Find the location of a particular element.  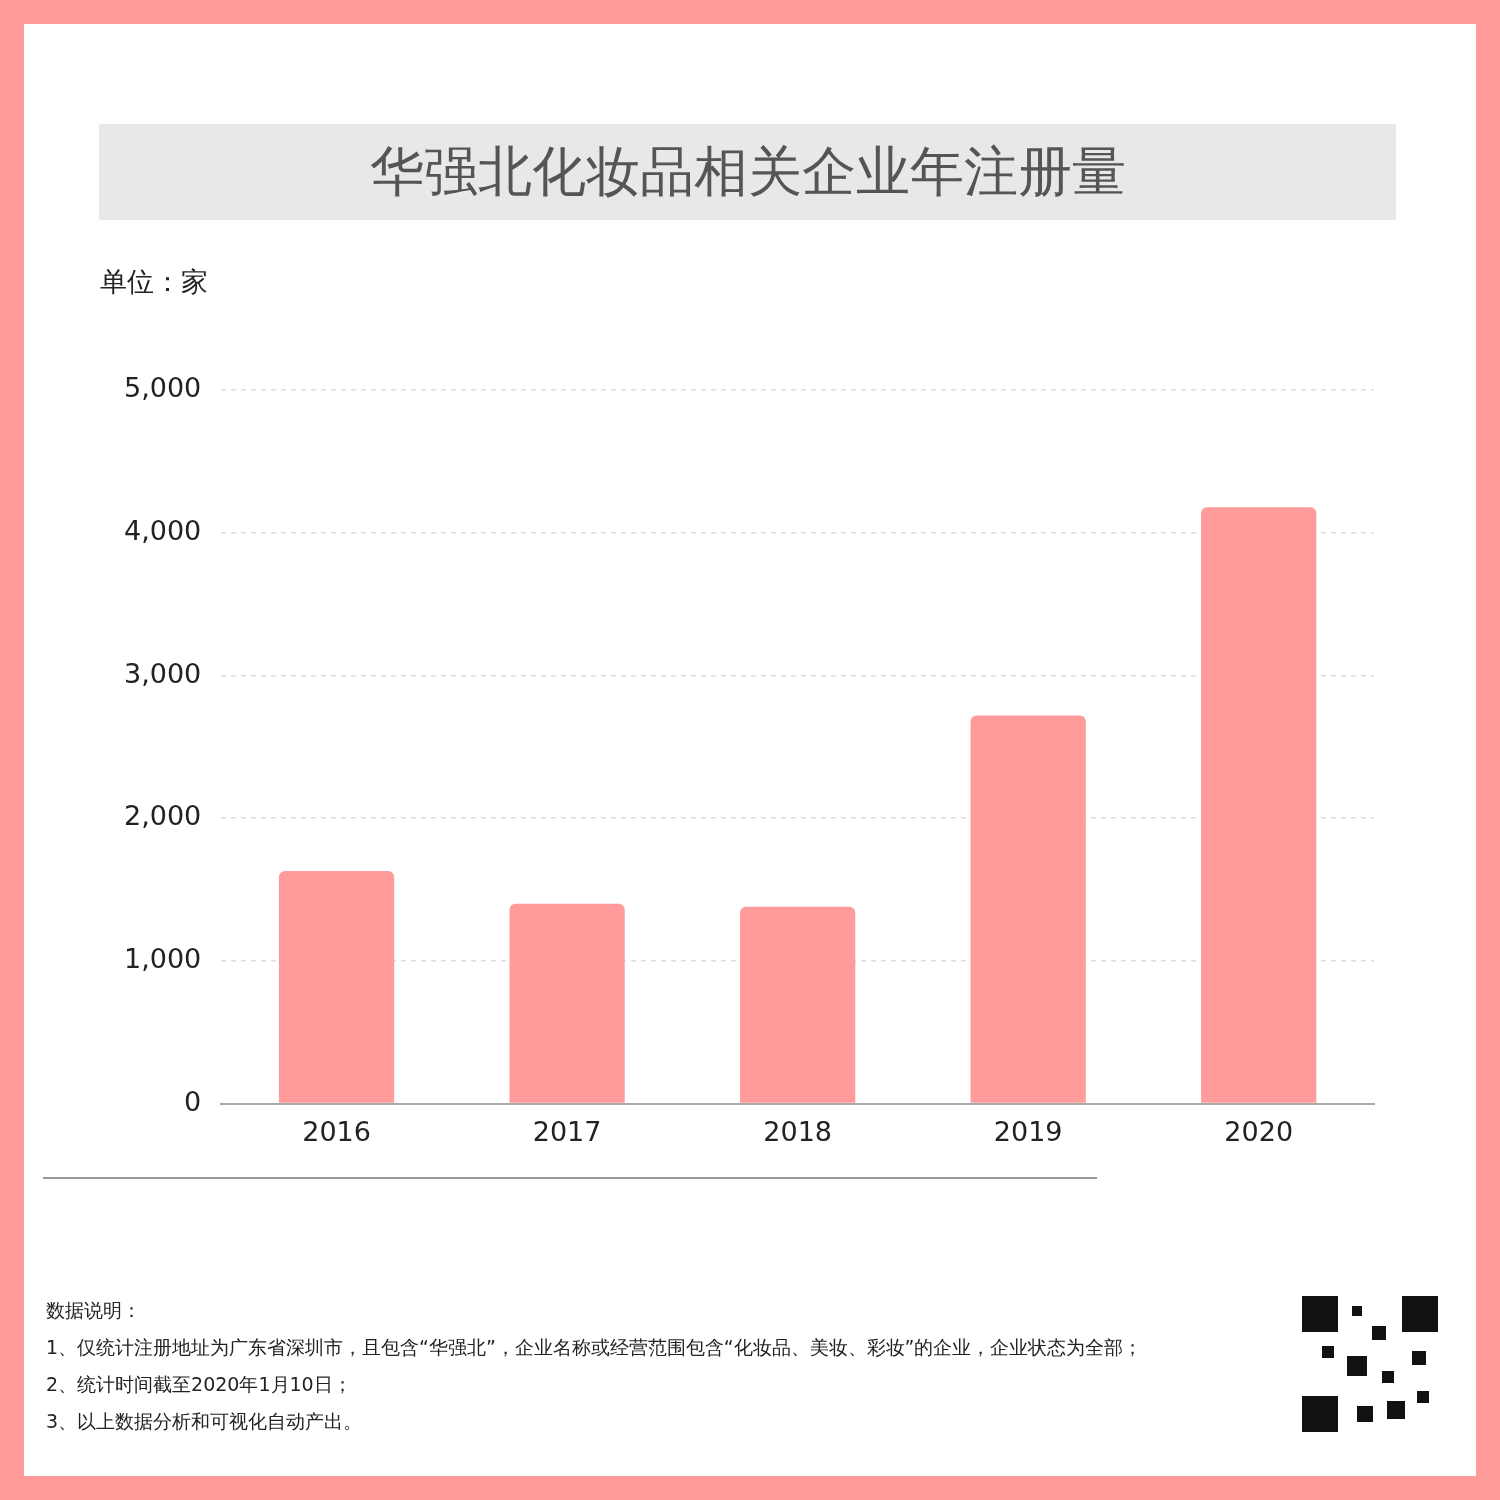

text: 1、仅统计注册地址为广东省深圳市，且包含“华强北”，企业名称或经营范围包含“化妆品、美妆、彩妆”的企业，企业状态为全部； is located at coordinates (594, 1347).